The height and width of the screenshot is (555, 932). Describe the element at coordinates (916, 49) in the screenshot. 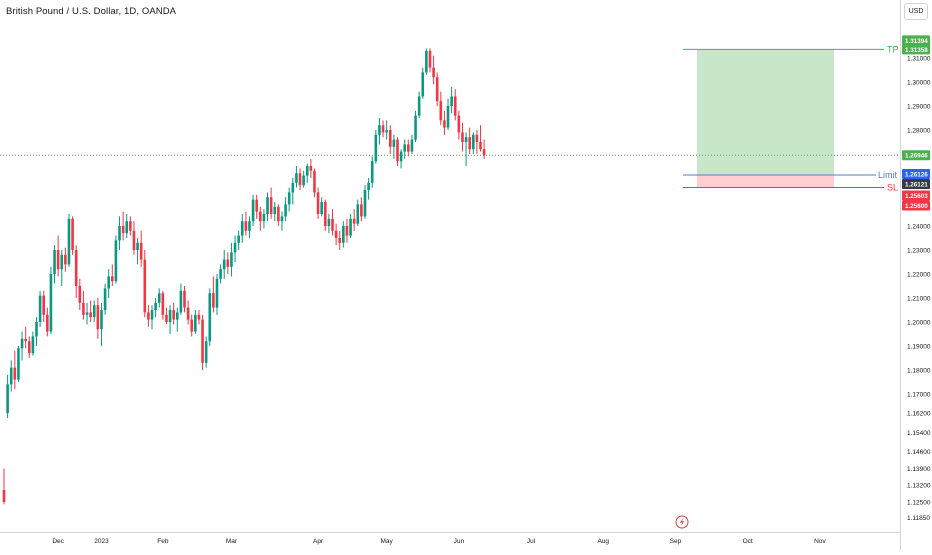

I see `price-tag: 1.31358` at that location.